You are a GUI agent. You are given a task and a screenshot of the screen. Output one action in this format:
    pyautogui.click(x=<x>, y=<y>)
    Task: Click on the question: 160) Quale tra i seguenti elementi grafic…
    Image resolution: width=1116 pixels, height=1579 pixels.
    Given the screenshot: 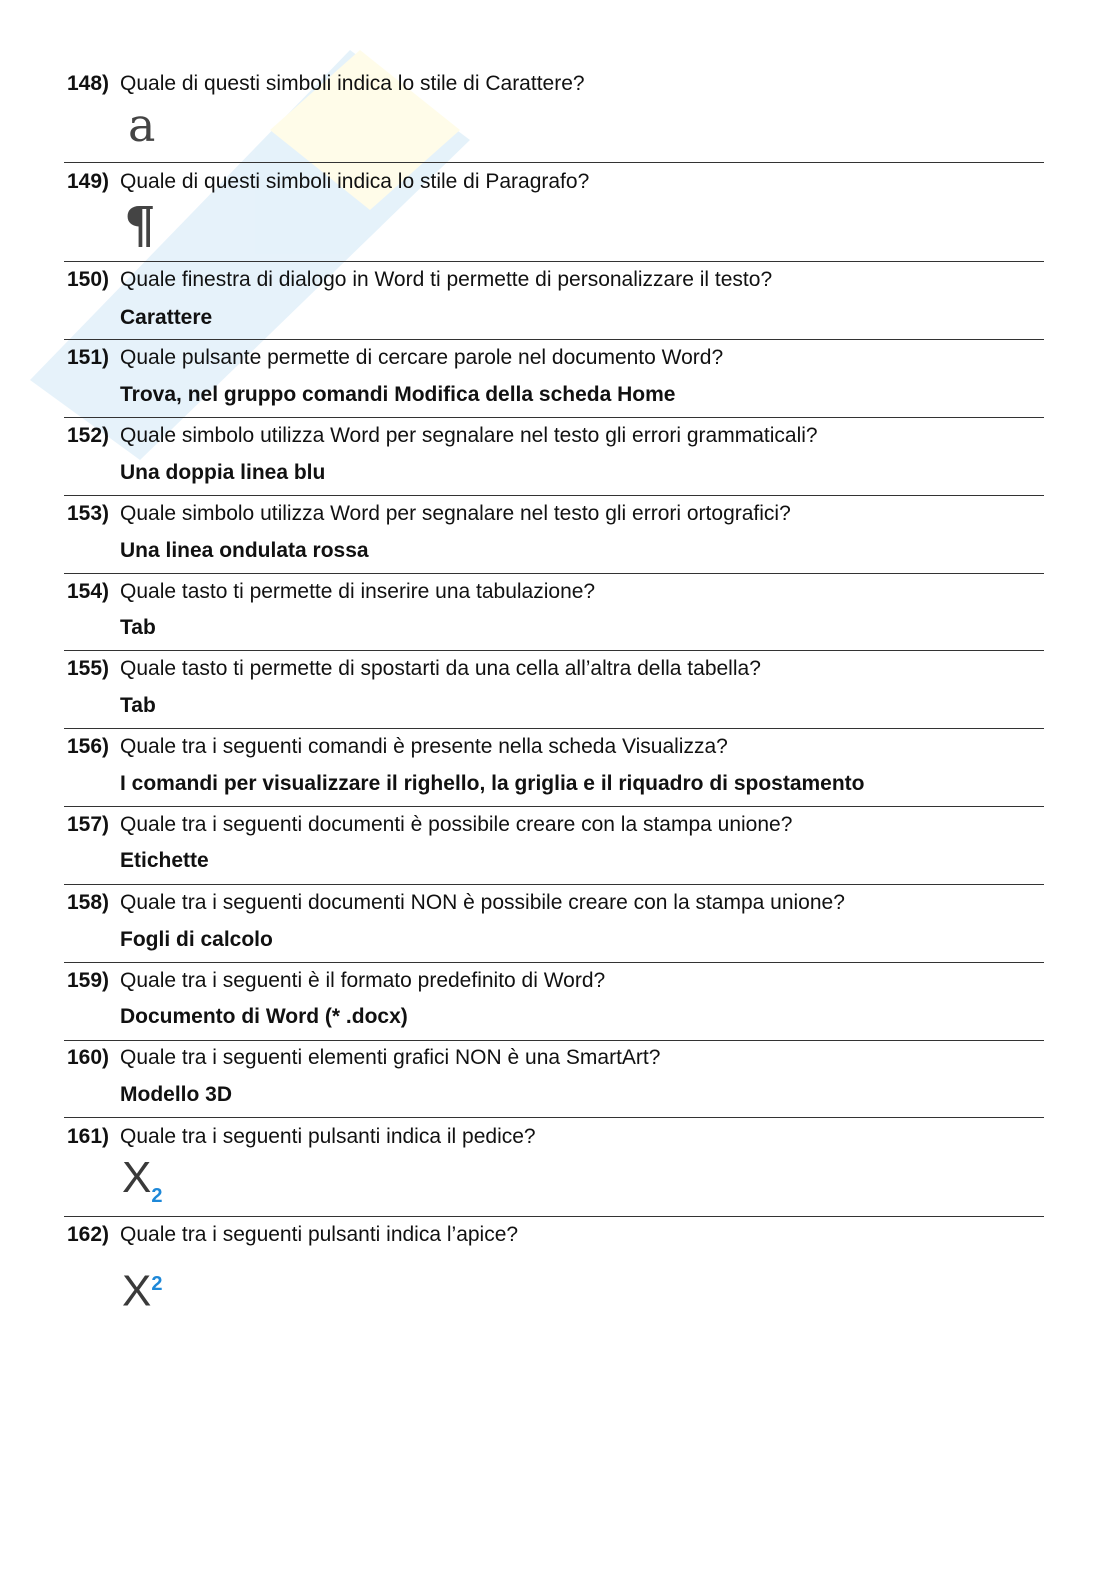 What is the action you would take?
    pyautogui.click(x=363, y=1058)
    